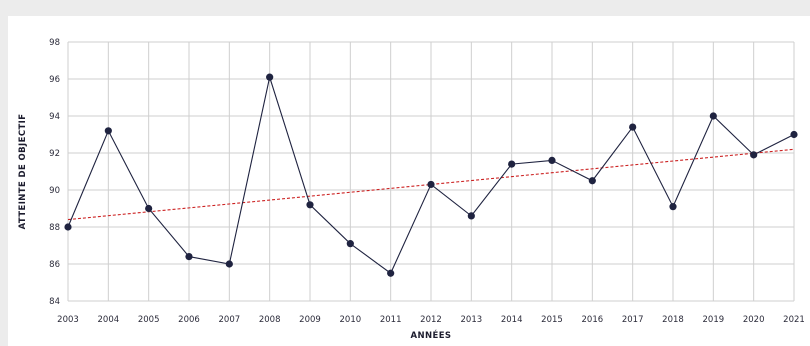 The height and width of the screenshot is (346, 810). What do you see at coordinates (23, 172) in the screenshot?
I see `y-axis-title: ATTEINTE DE OBJECTIF` at bounding box center [23, 172].